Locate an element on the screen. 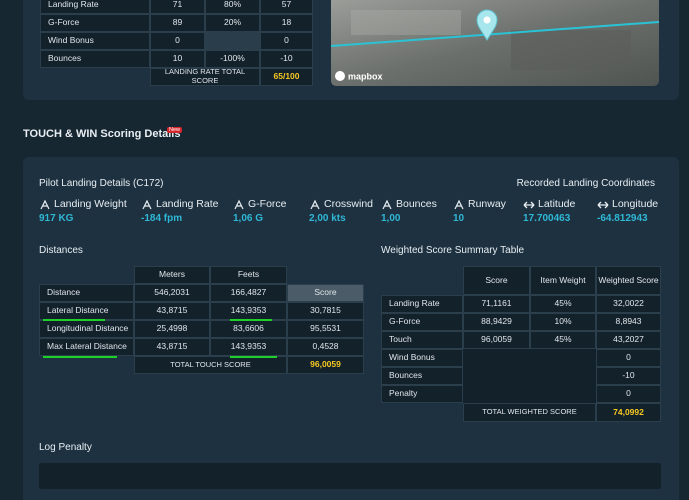  stat-label: Latitude is located at coordinates (557, 204).